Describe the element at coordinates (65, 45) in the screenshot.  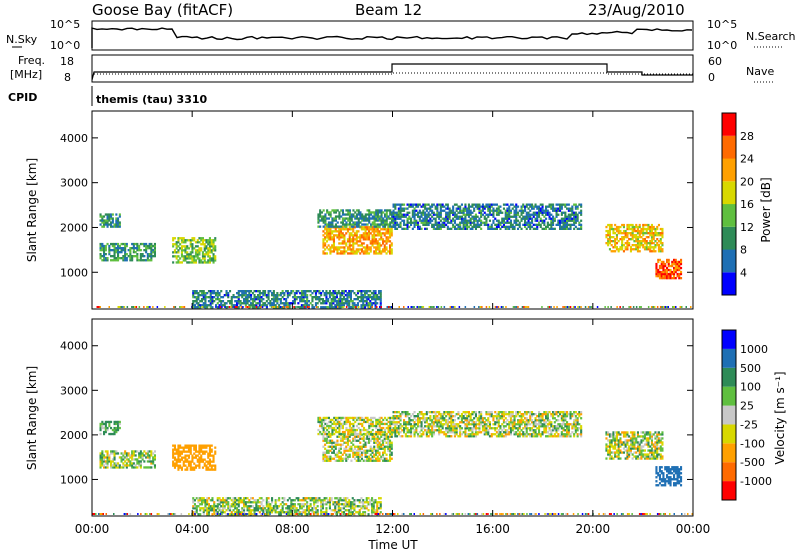
I see `nsky-tick-low: 10^0` at that location.